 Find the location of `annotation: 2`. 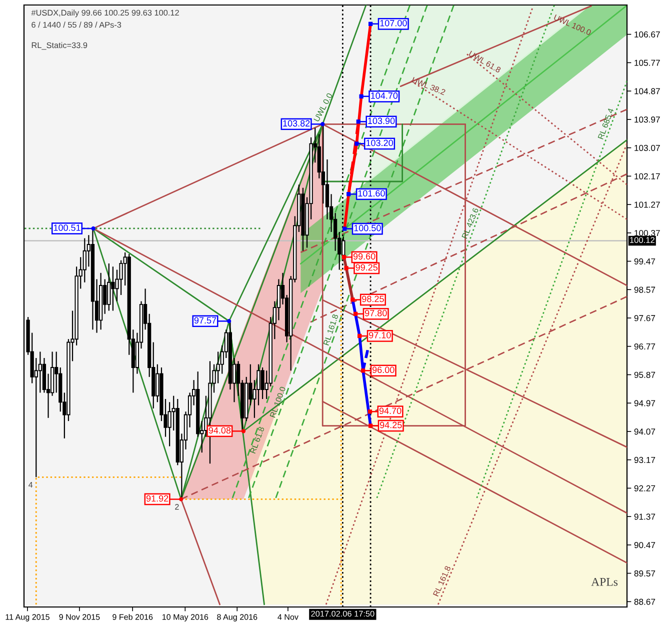

annotation: 2 is located at coordinates (177, 507).